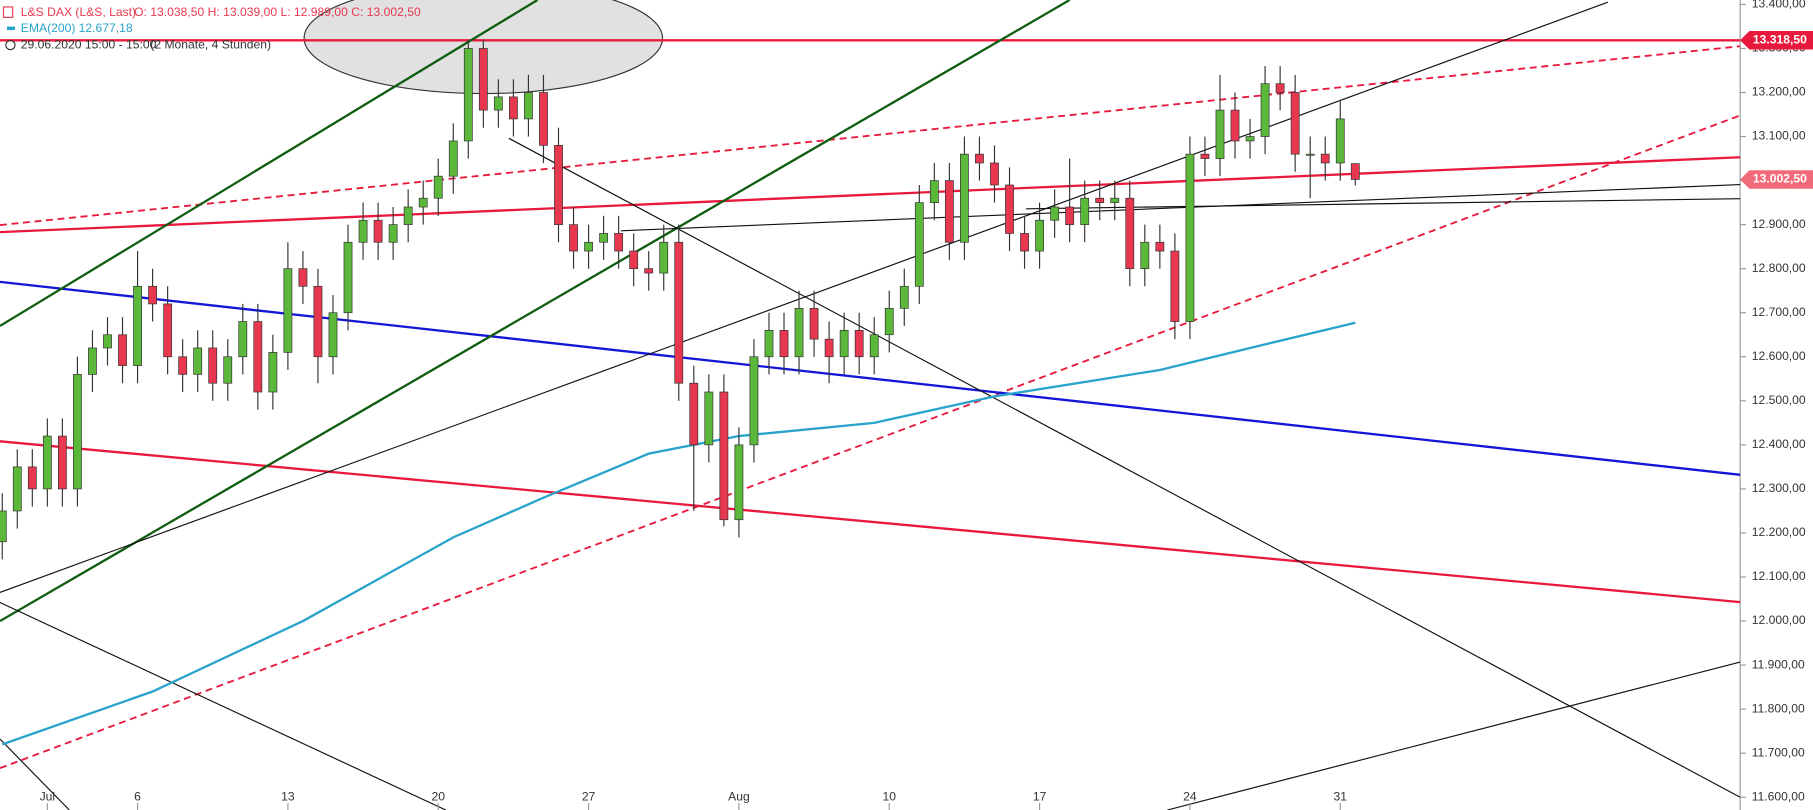  What do you see at coordinates (1779, 444) in the screenshot?
I see `y-tick-label: 12.400,00` at bounding box center [1779, 444].